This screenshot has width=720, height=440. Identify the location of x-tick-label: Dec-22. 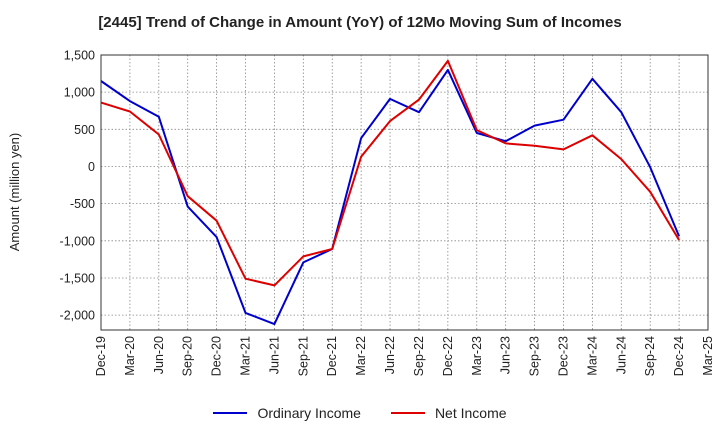
(448, 356).